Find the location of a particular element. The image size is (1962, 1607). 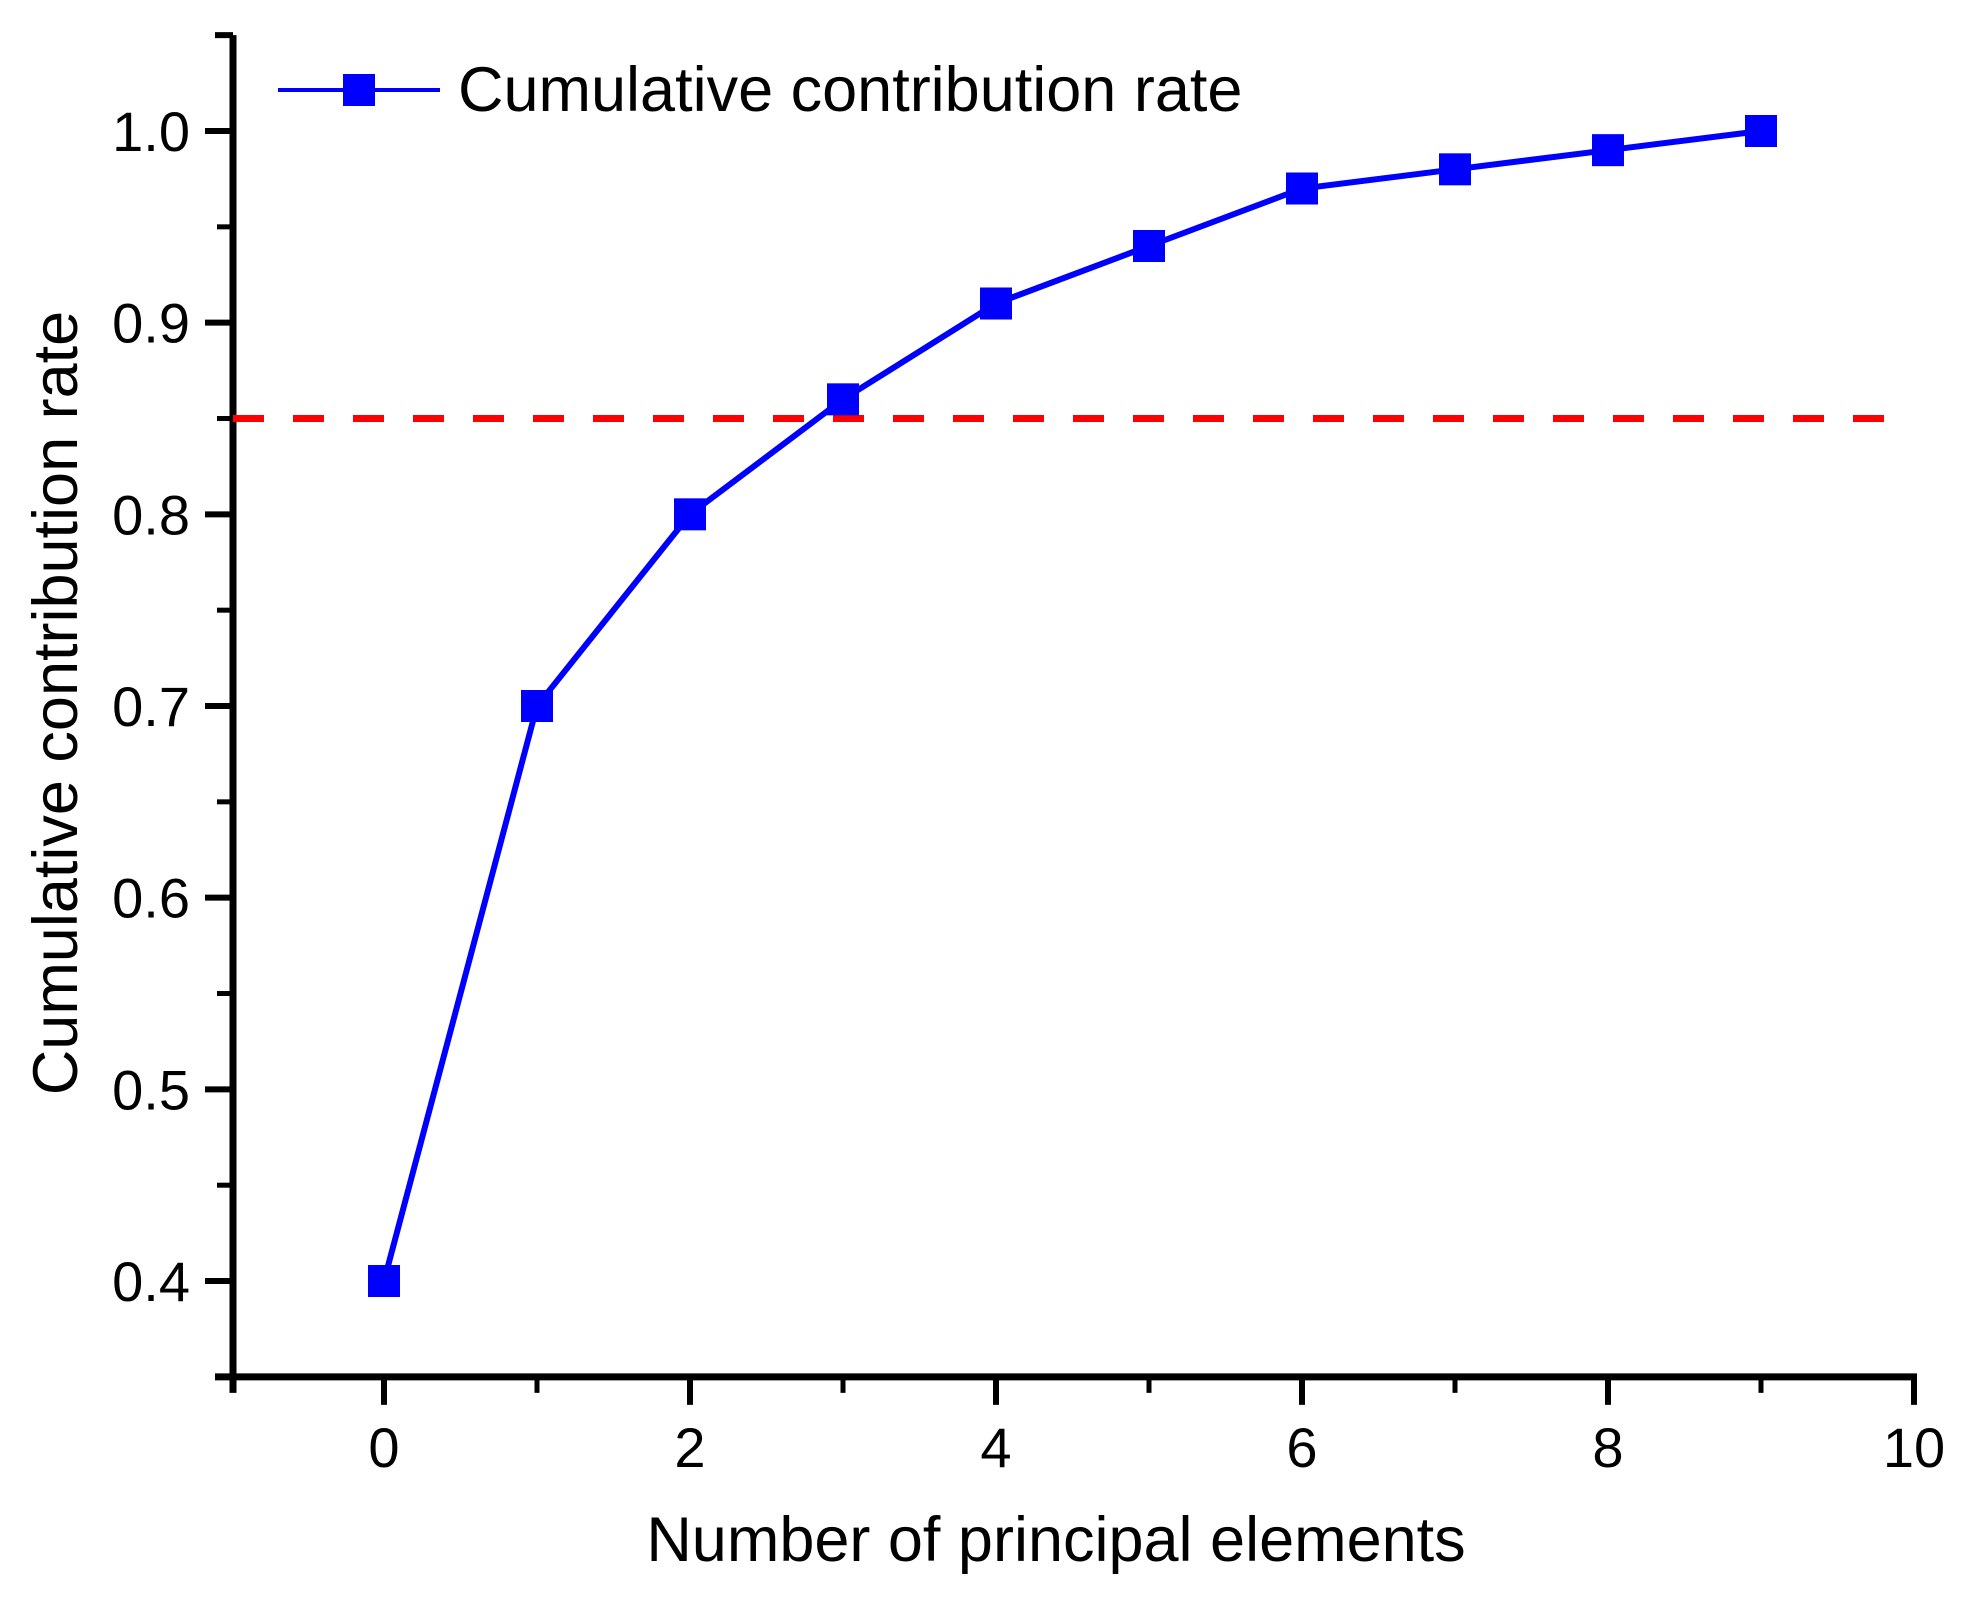

x-tick-label: 10 is located at coordinates (1914, 1447).